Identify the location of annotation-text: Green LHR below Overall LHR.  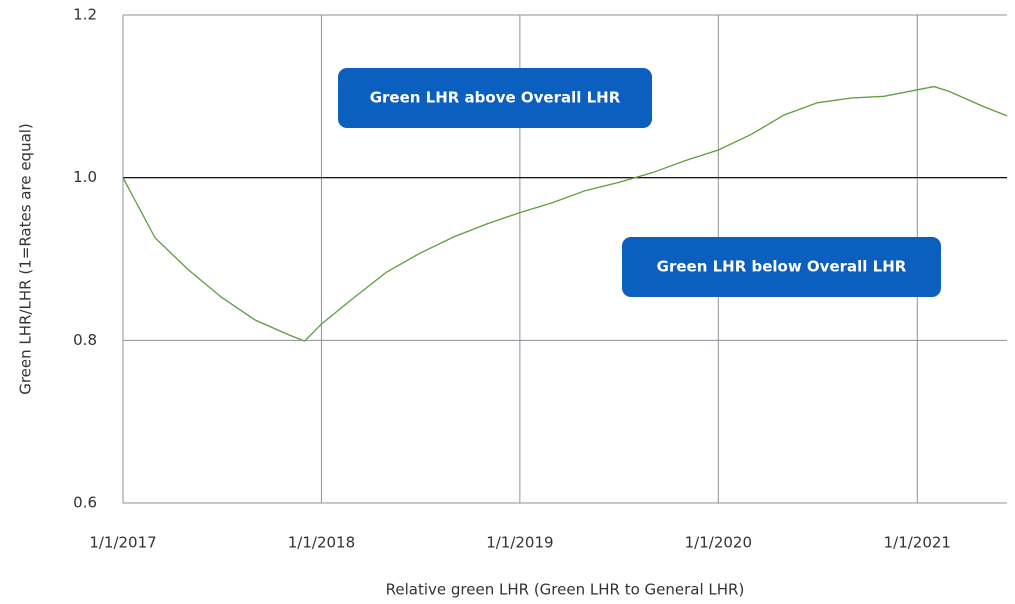
(782, 267).